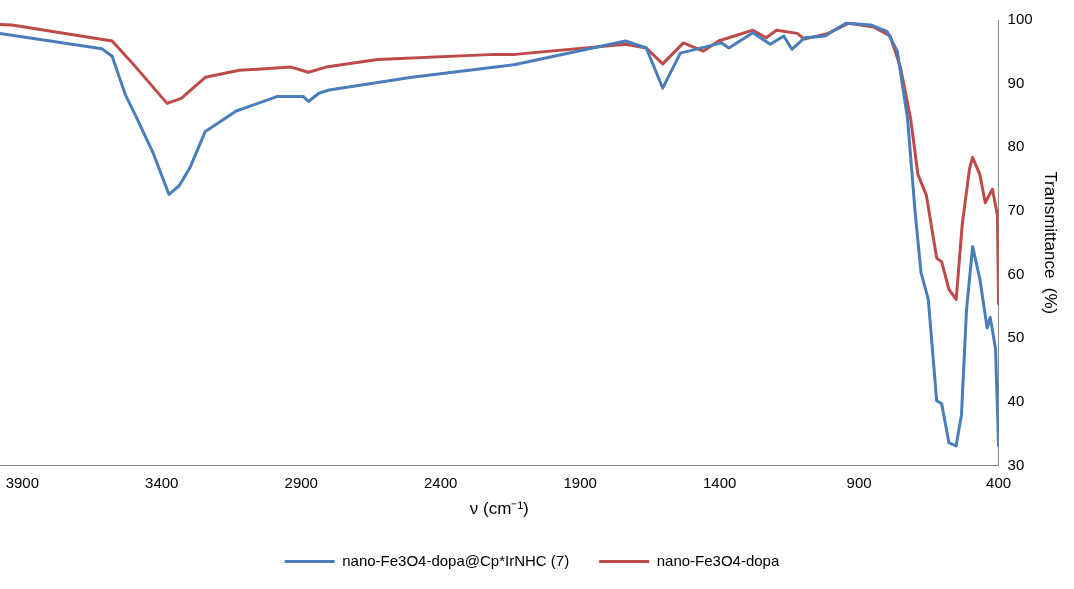 The height and width of the screenshot is (589, 1074). What do you see at coordinates (1016, 82) in the screenshot?
I see `y-tick-label: 90` at bounding box center [1016, 82].